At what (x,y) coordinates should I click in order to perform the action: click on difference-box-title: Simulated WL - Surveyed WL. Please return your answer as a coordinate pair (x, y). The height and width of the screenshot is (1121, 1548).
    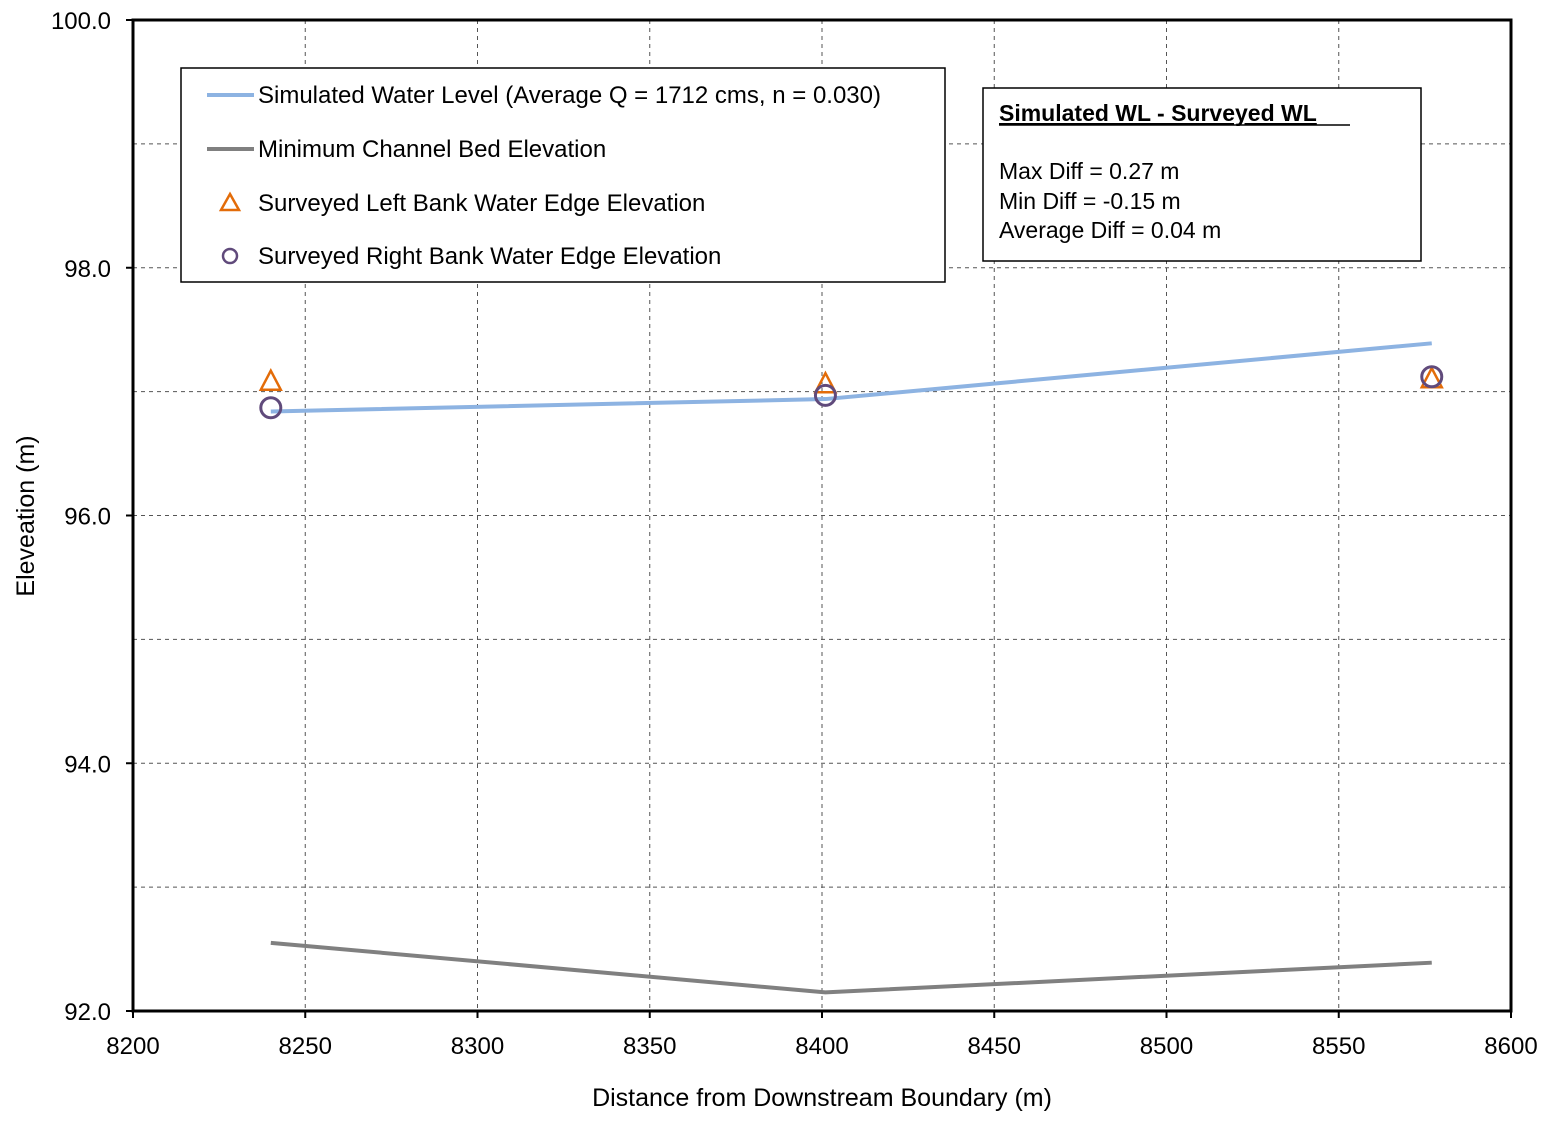
    Looking at the image, I should click on (1158, 113).